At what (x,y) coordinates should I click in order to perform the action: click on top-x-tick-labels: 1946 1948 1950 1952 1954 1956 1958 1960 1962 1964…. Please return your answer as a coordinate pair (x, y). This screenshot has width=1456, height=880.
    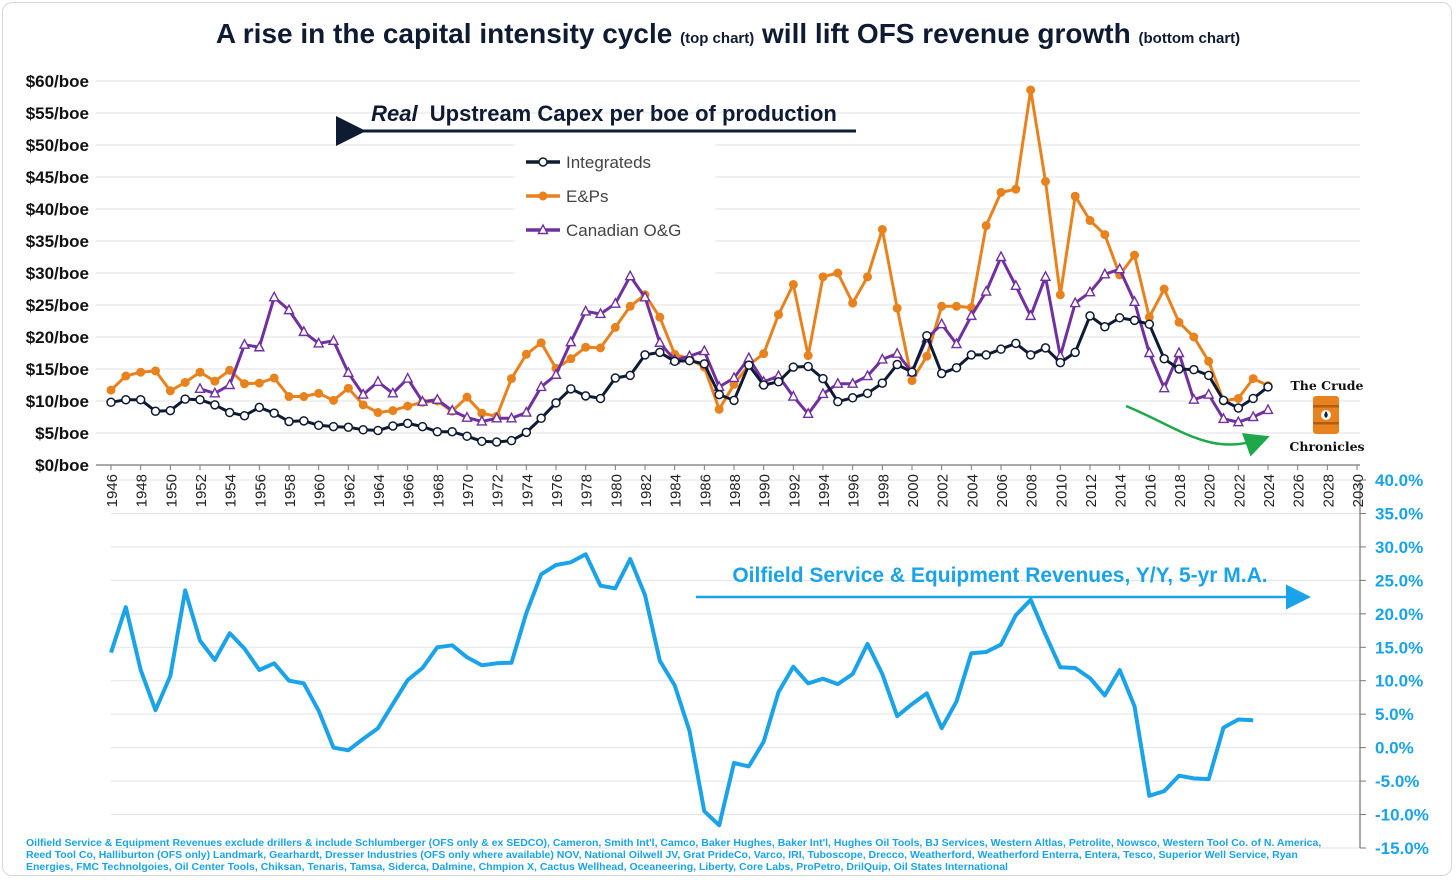
    Looking at the image, I should click on (735, 486).